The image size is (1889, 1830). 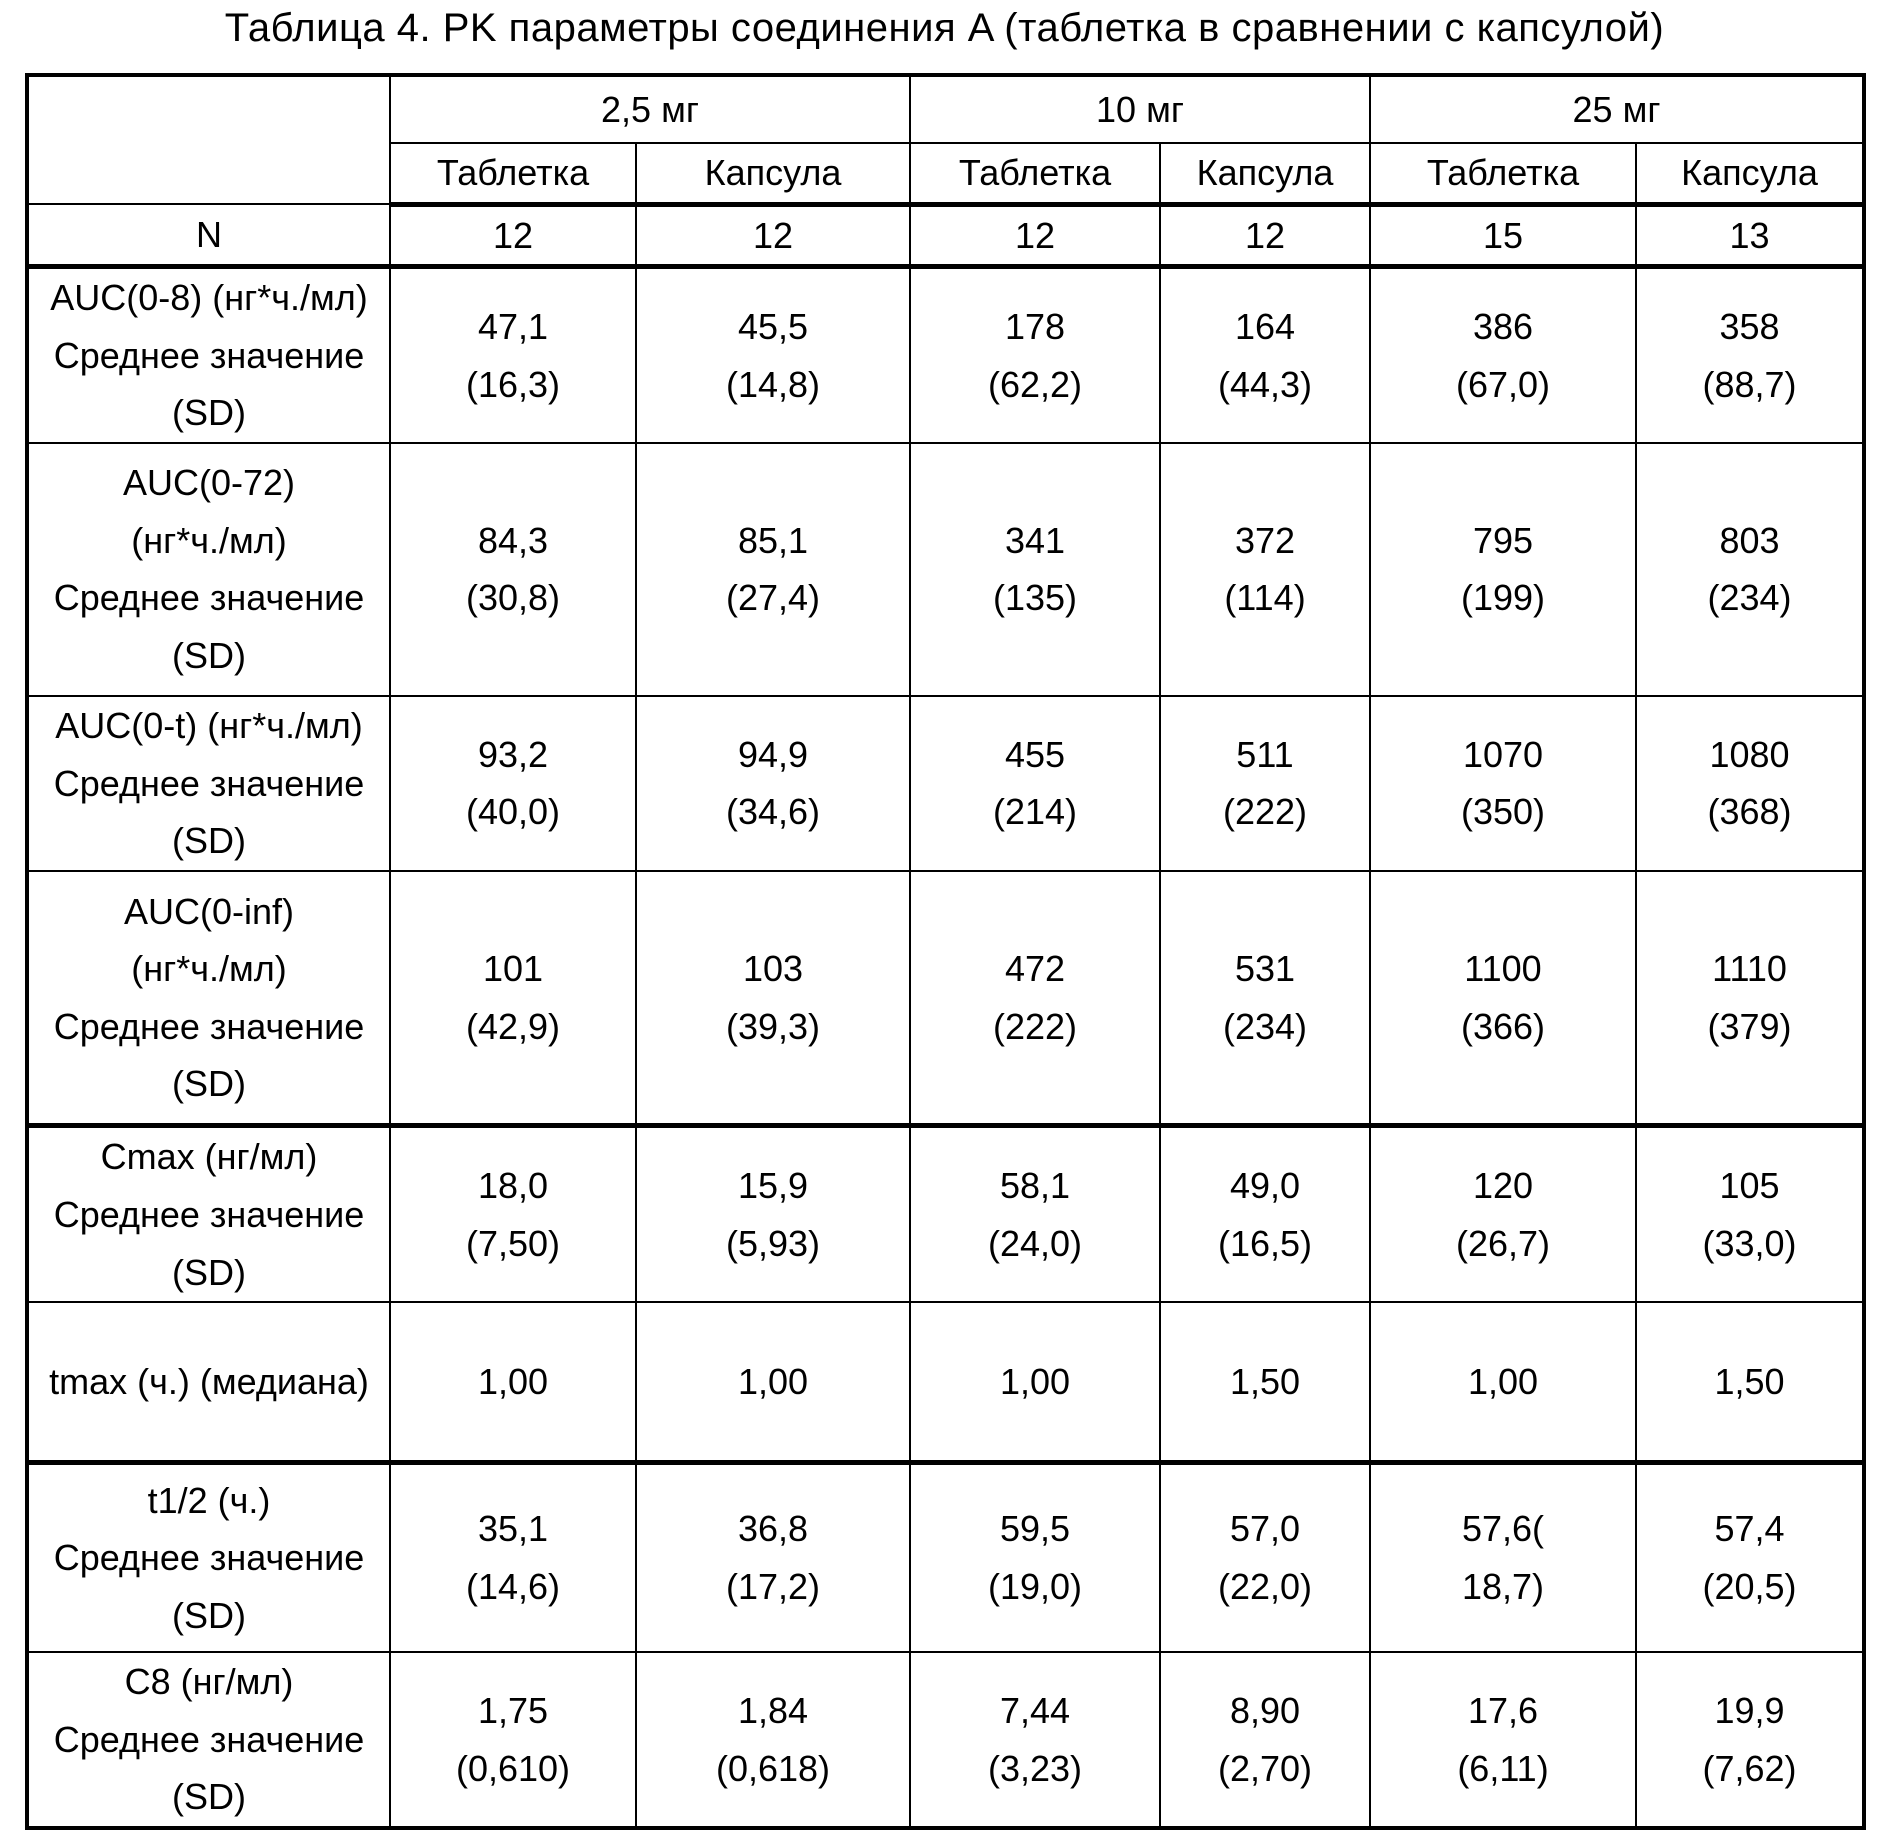 What do you see at coordinates (1750, 999) in the screenshot?
I see `value-cell: 1110 (379)` at bounding box center [1750, 999].